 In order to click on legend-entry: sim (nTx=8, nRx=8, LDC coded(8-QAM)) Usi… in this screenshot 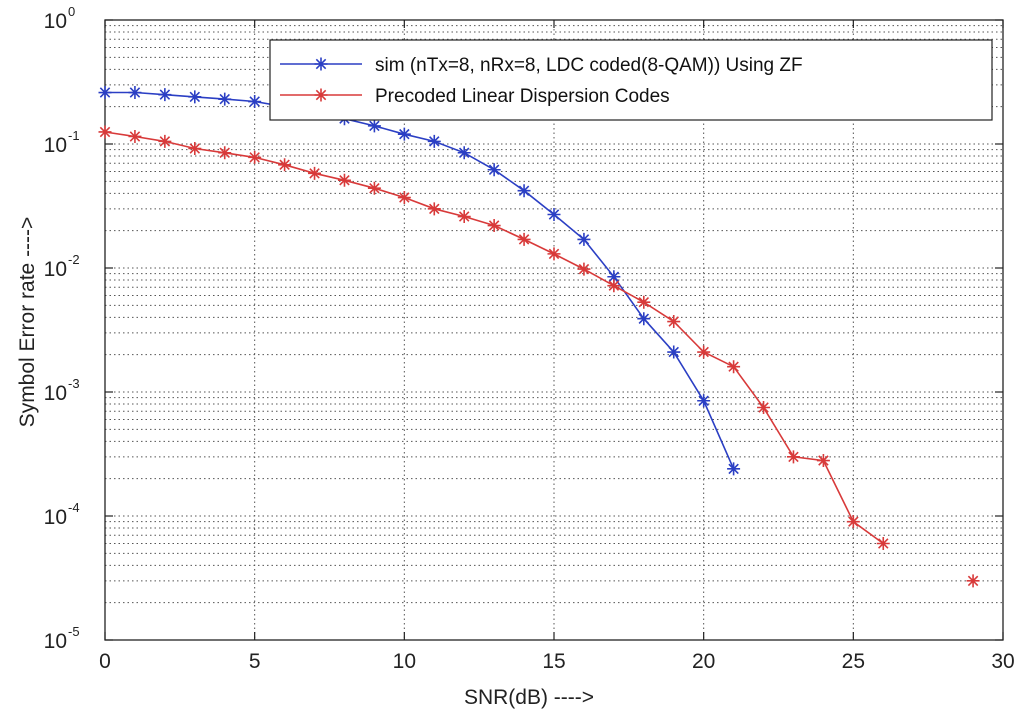, I will do `click(541, 65)`.